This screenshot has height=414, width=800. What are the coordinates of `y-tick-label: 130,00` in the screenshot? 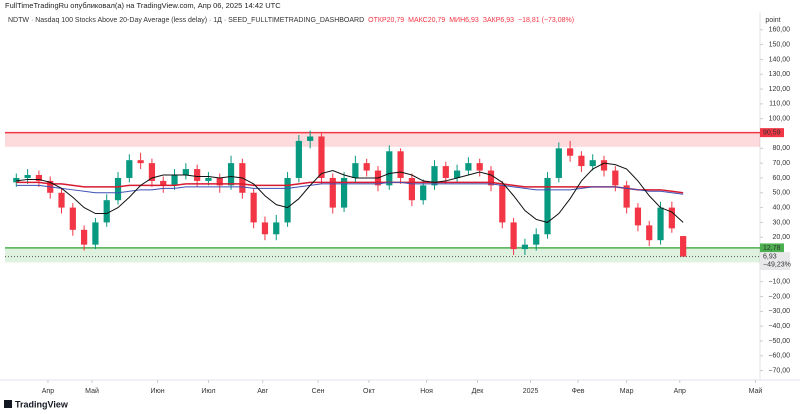 It's located at (780, 74).